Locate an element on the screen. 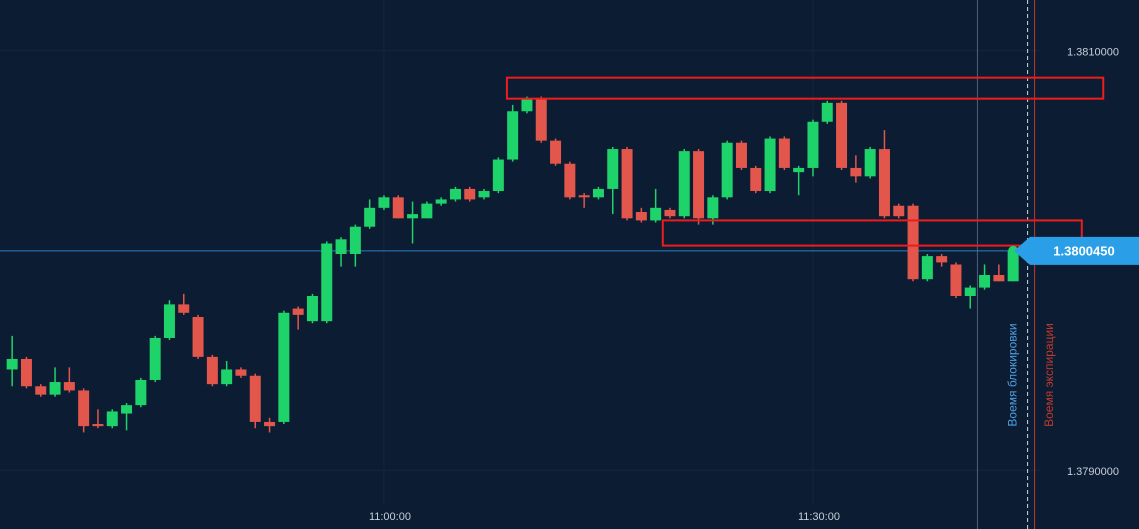 This screenshot has height=529, width=1139. price-badge is located at coordinates (1076, 250).